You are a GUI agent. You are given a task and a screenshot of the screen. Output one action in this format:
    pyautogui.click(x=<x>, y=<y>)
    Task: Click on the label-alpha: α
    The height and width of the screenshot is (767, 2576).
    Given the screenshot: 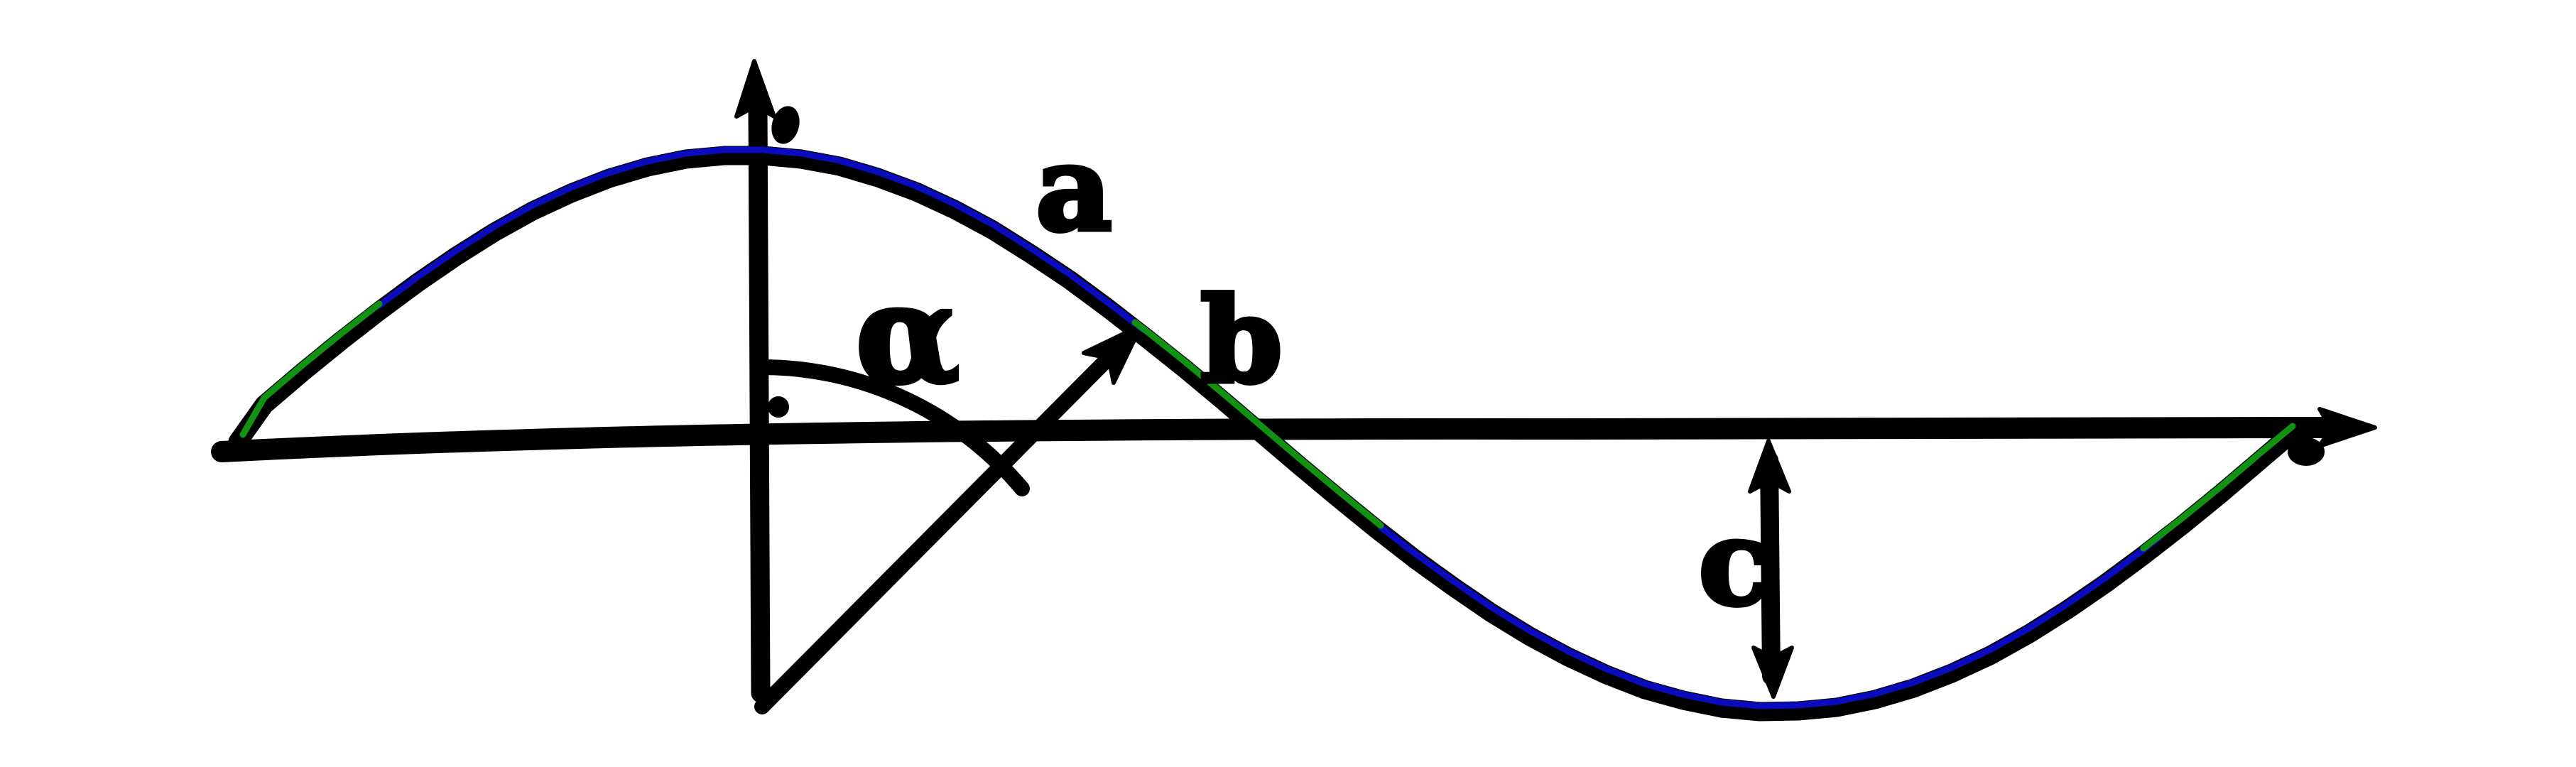 What is the action you would take?
    pyautogui.click(x=908, y=334)
    